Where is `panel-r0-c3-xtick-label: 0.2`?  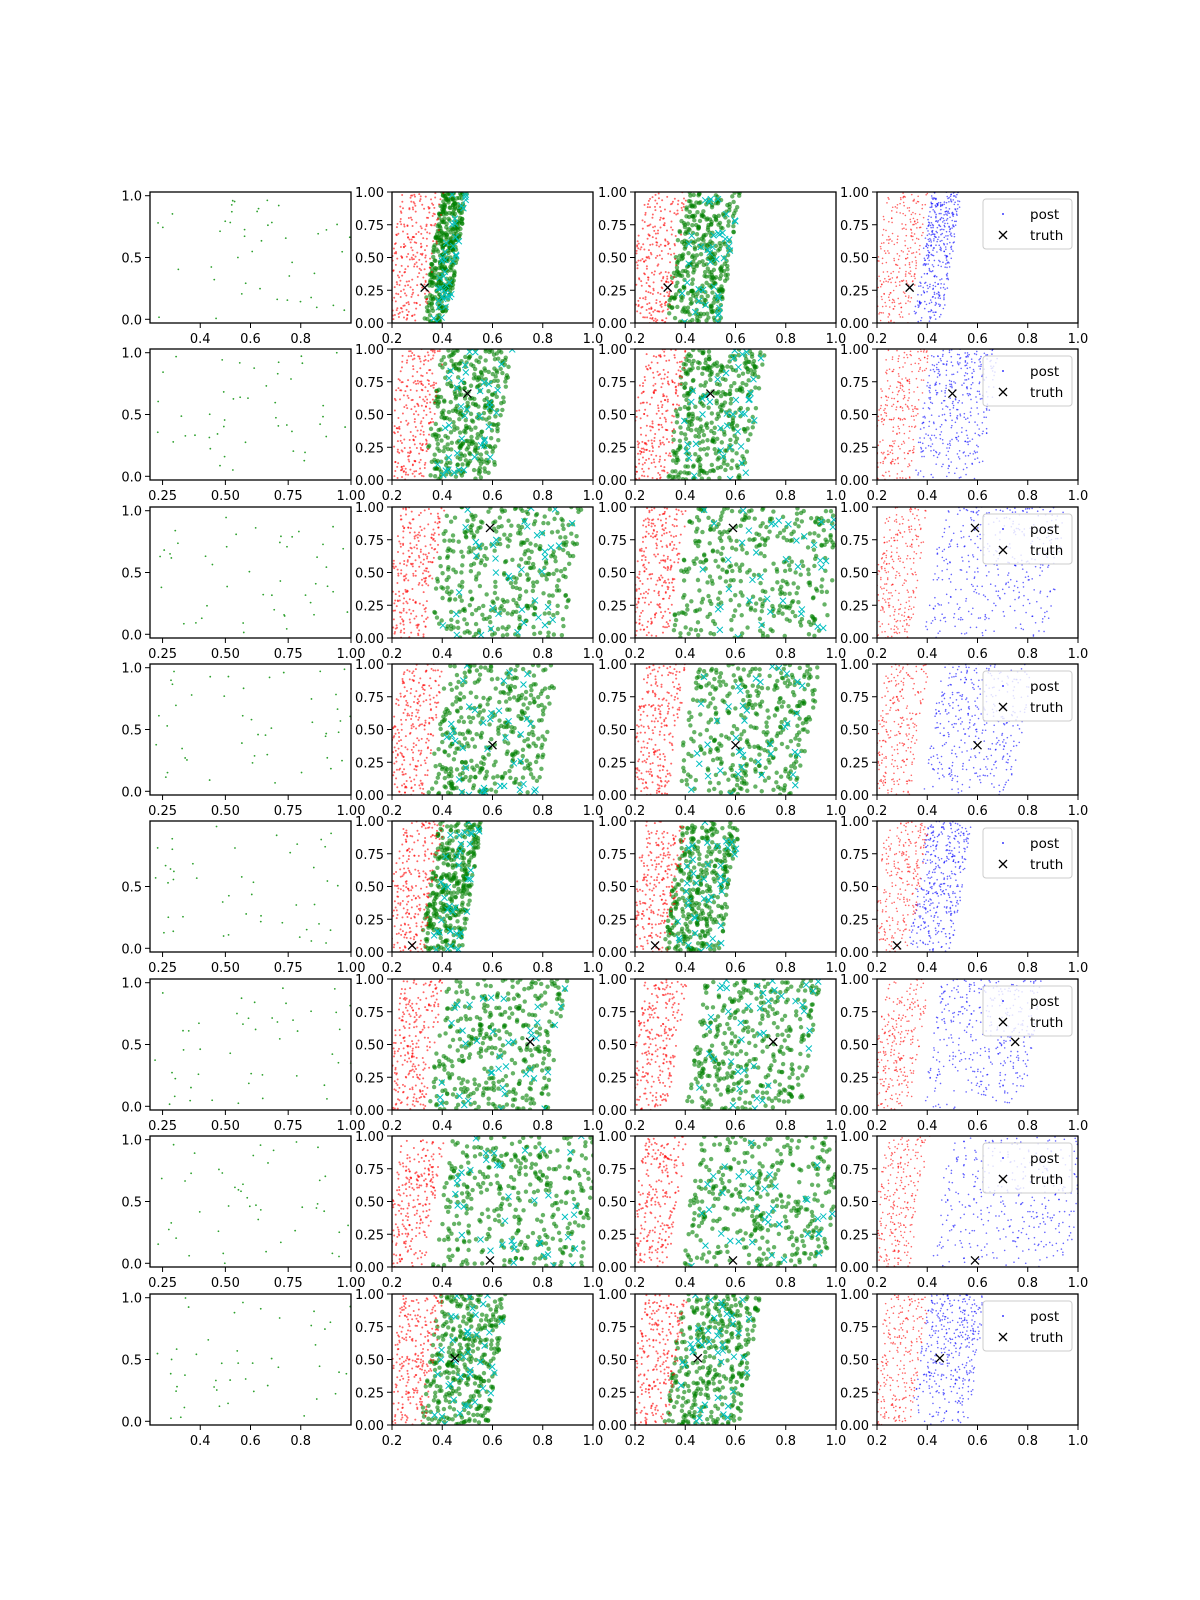
panel-r0-c3-xtick-label: 0.2 is located at coordinates (877, 339).